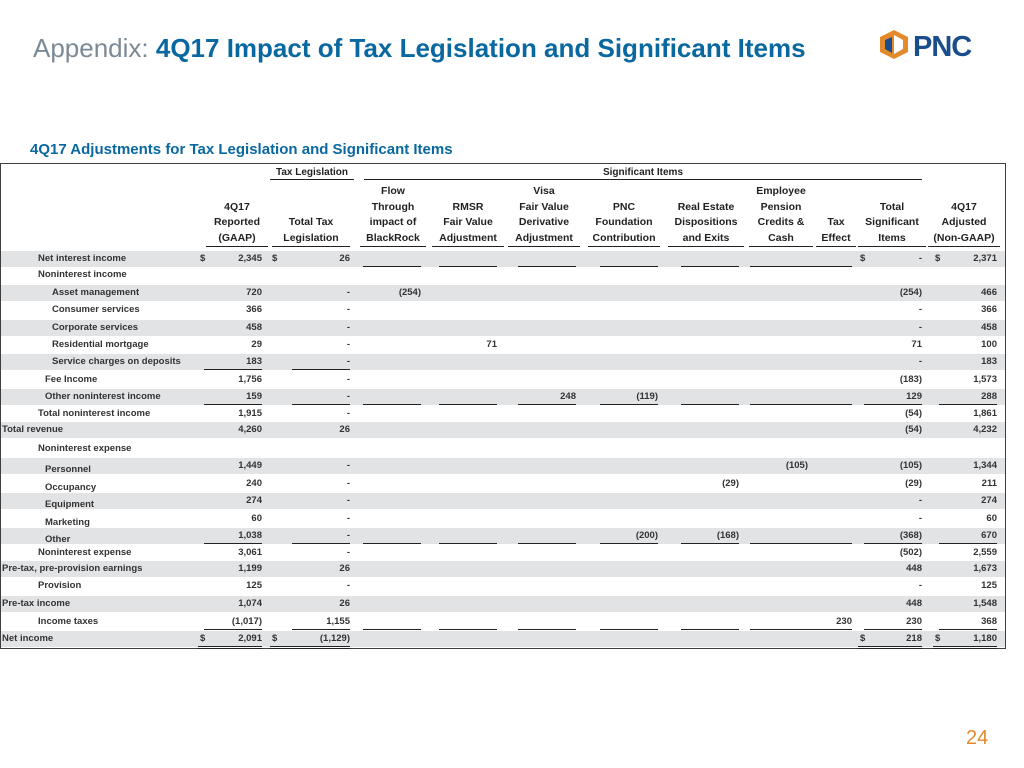  Describe the element at coordinates (629, 397) in the screenshot. I see `cell-pnc-foundation: (119)` at that location.